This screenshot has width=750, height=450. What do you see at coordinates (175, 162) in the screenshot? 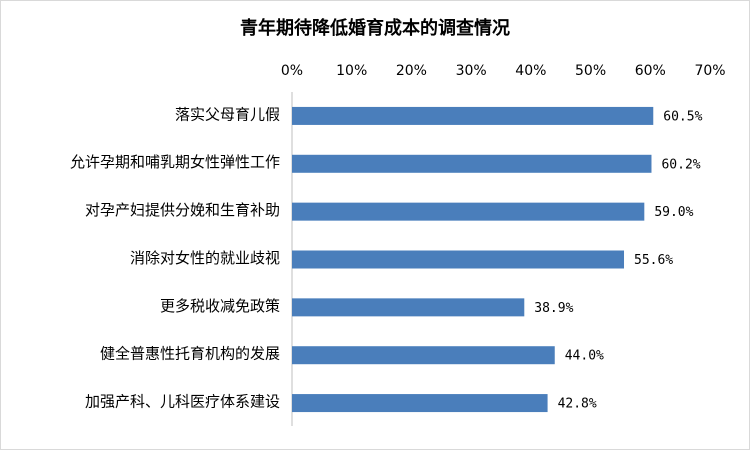
I see `y-tick-label: 允许孕期和哺乳期女性弹性工作` at bounding box center [175, 162].